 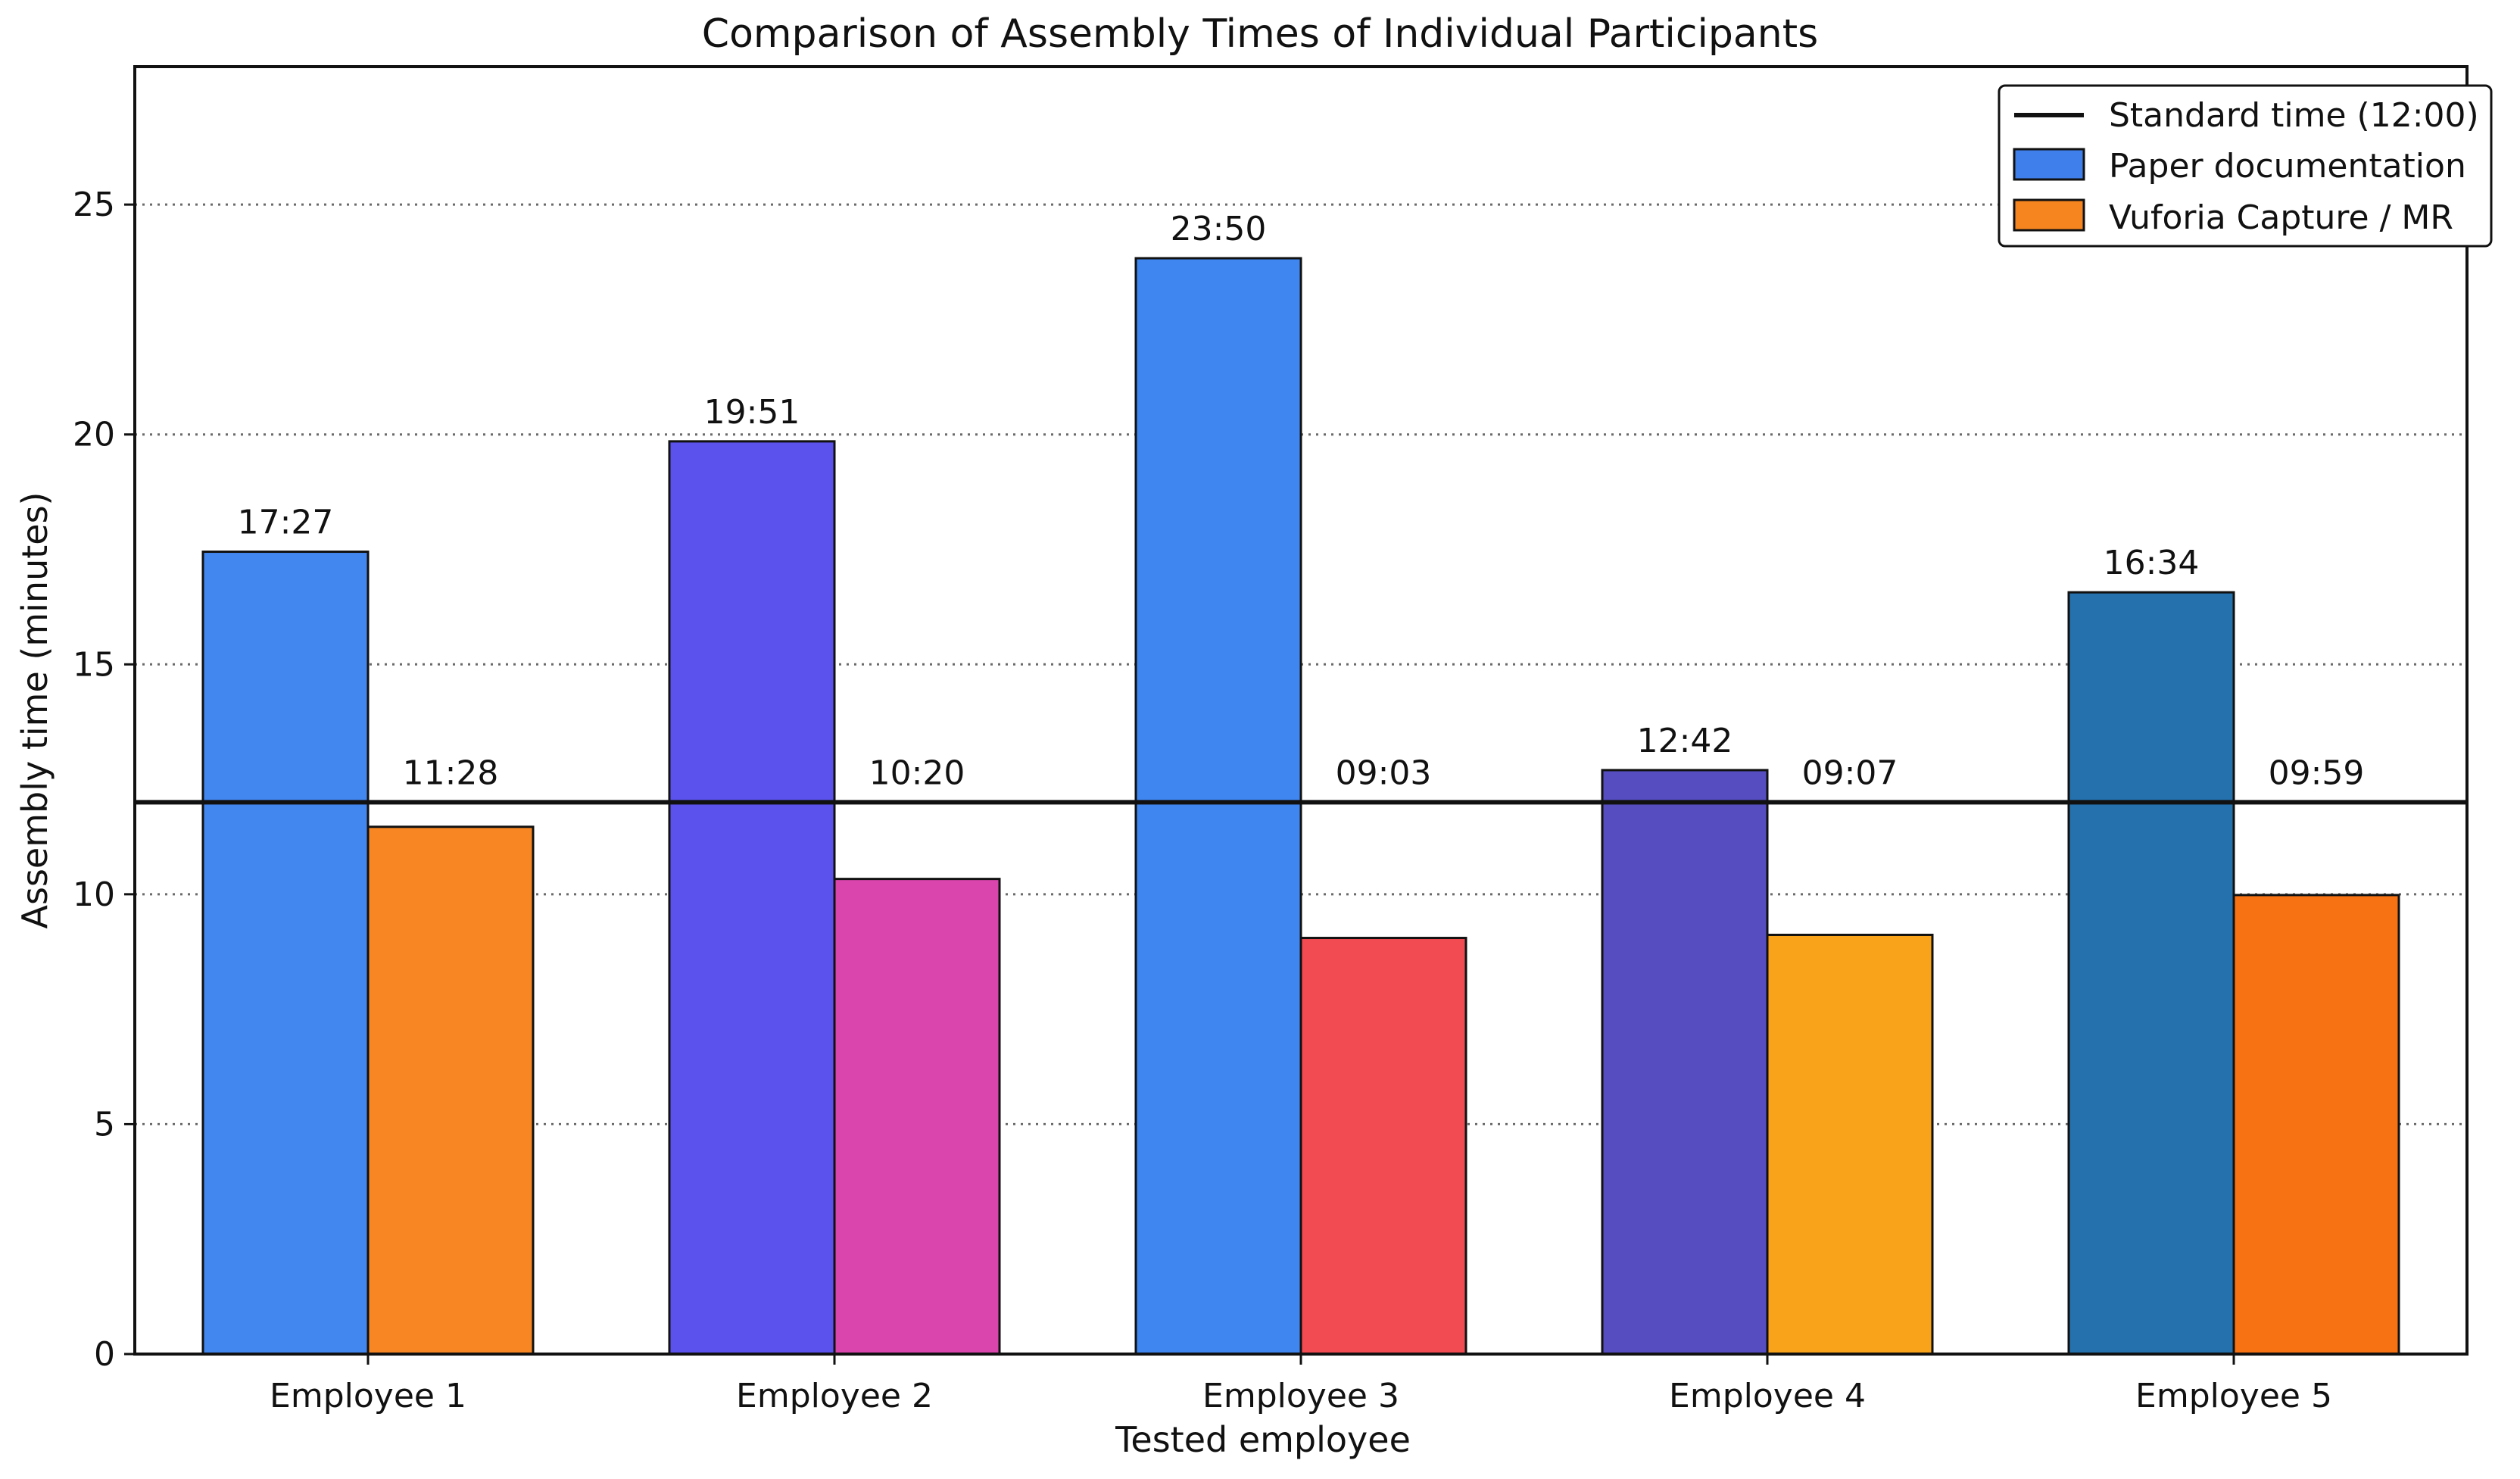 What do you see at coordinates (1300, 1396) in the screenshot?
I see `x-tick-label: Employee 3` at bounding box center [1300, 1396].